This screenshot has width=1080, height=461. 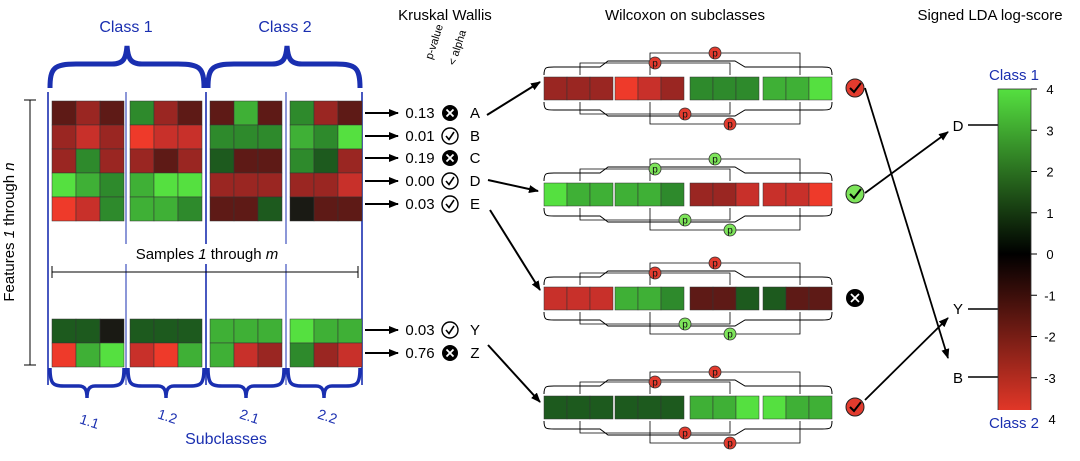 I want to click on colorbar-tick-label: 2, so click(x=1049, y=172).